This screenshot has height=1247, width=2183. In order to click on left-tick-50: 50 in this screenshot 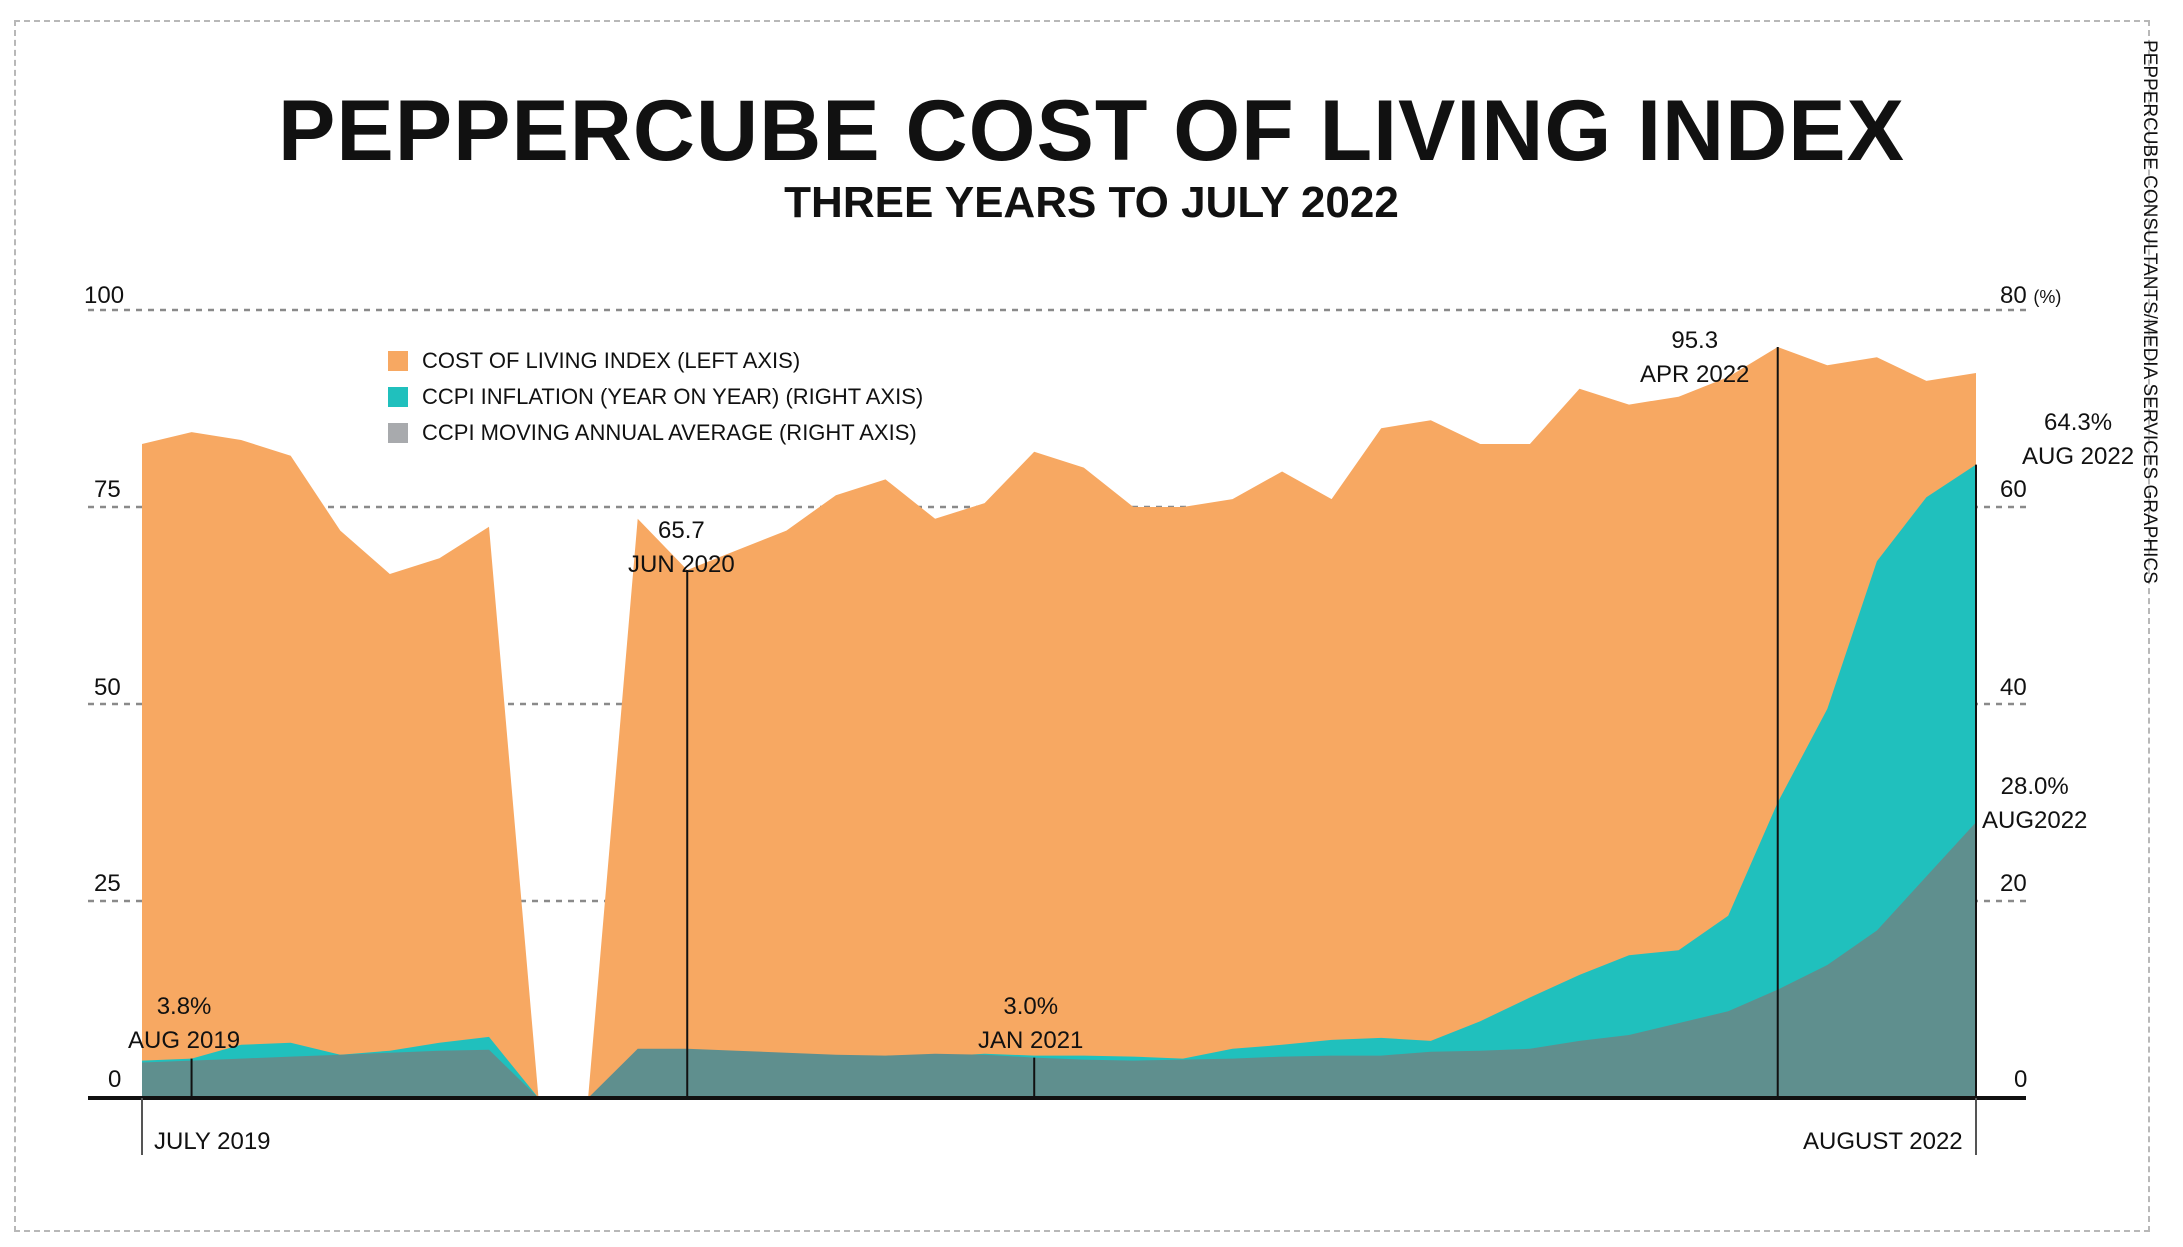, I will do `click(107, 687)`.